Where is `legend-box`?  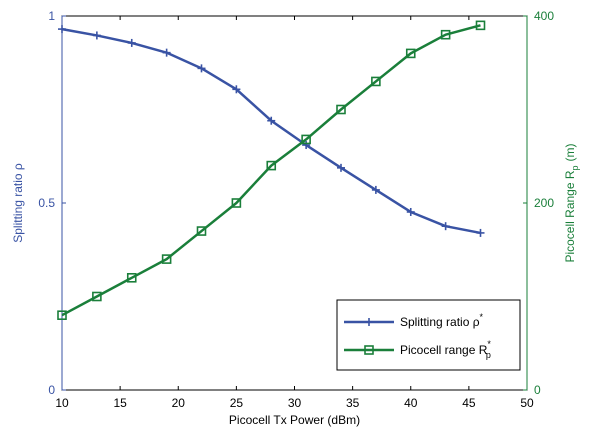
legend-box is located at coordinates (428, 335).